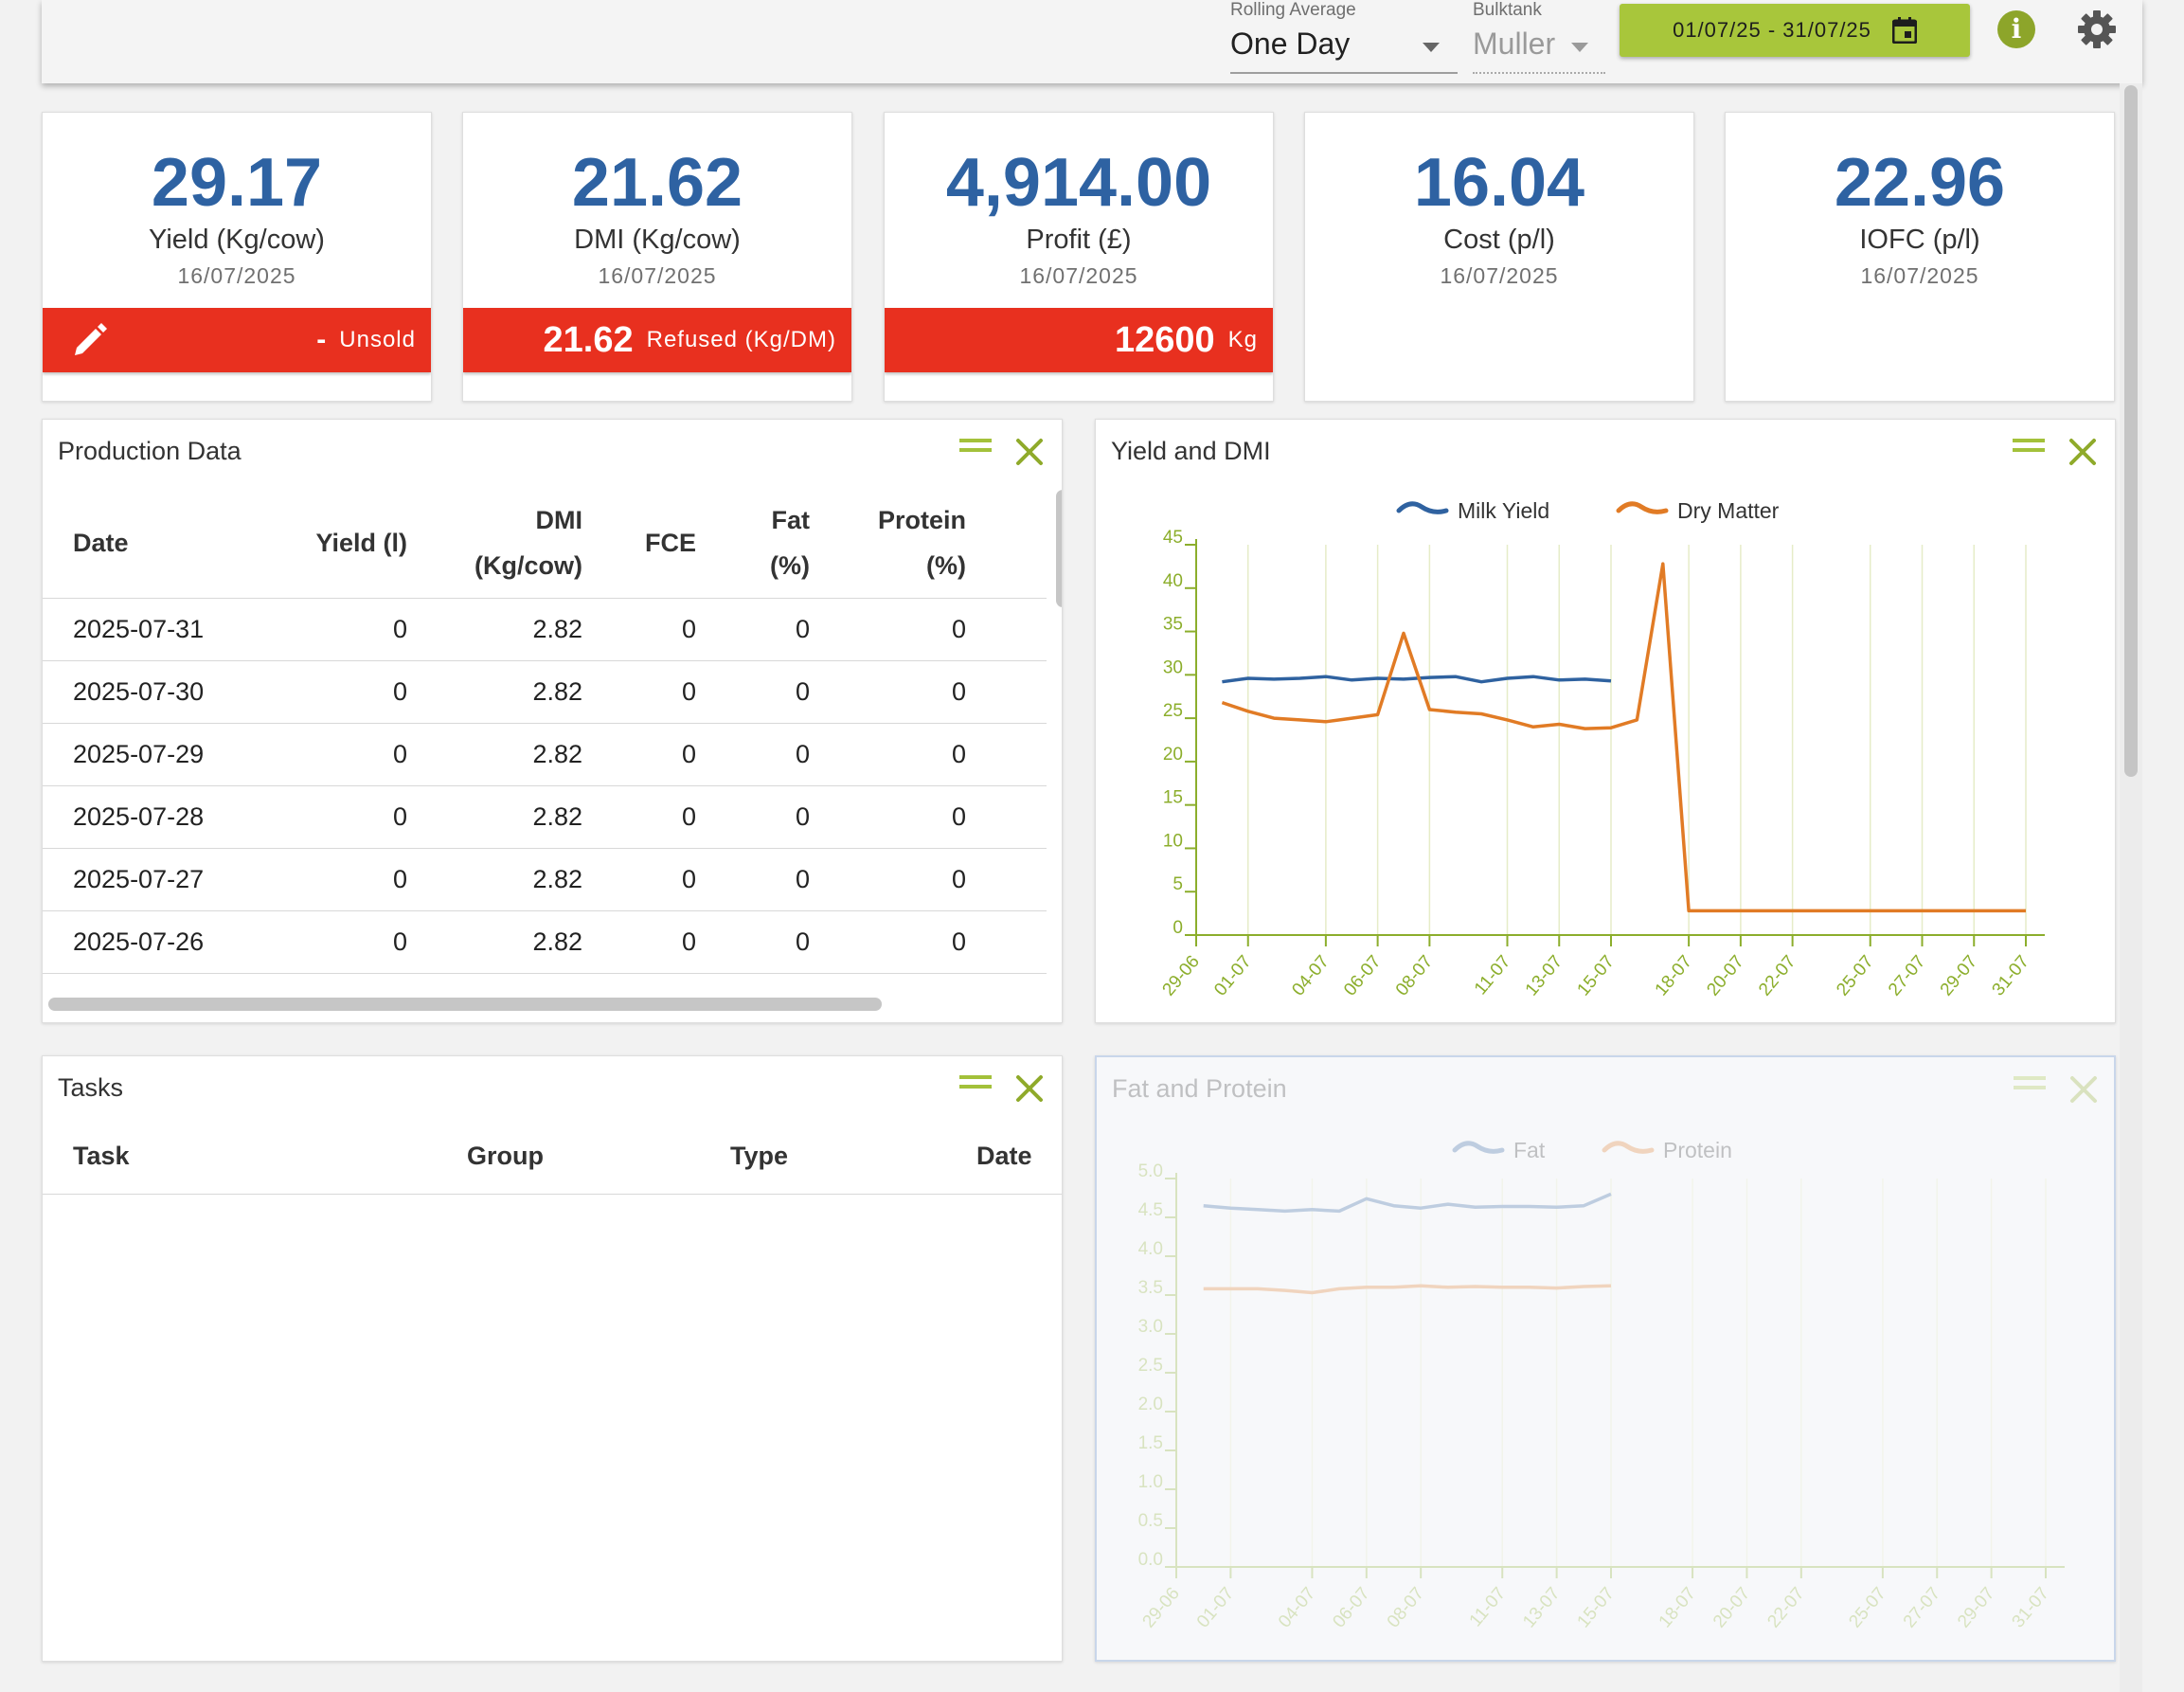 The height and width of the screenshot is (1692, 2184). I want to click on x-tick-label: 29-06, so click(1160, 1608).